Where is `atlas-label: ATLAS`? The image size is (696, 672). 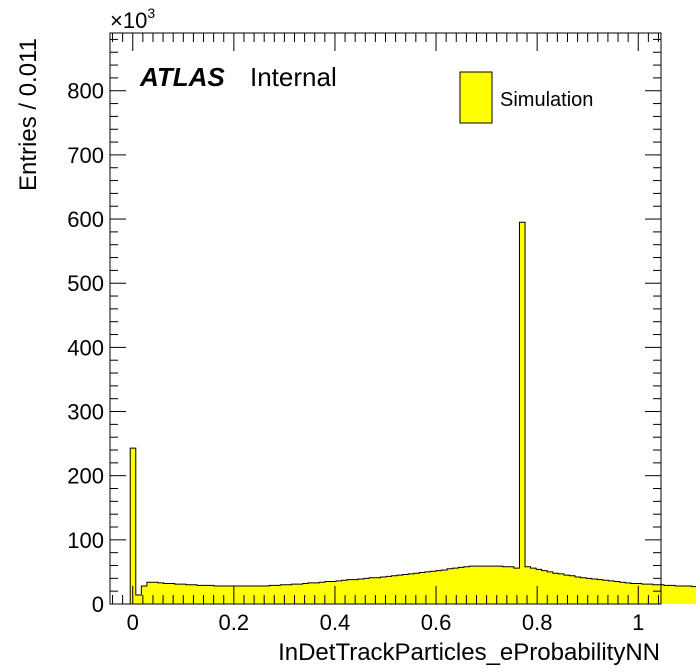
atlas-label: ATLAS is located at coordinates (182, 77).